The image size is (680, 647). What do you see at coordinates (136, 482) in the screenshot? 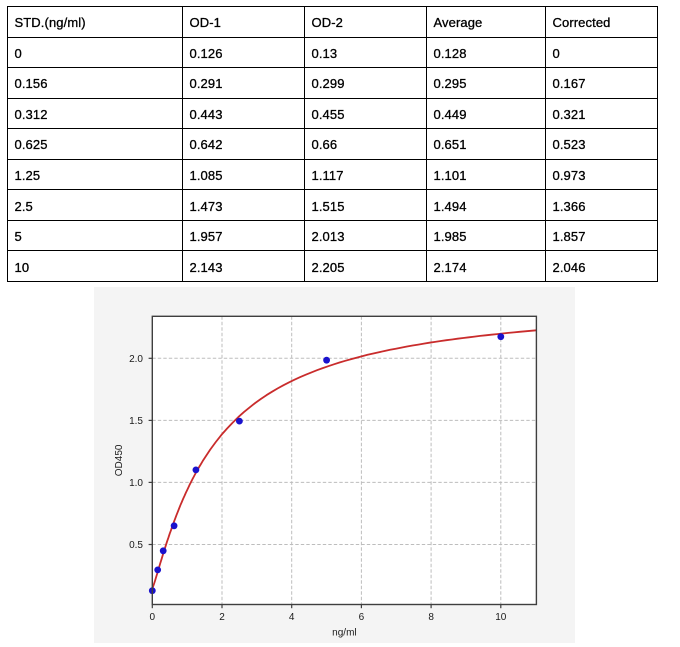
I see `svg-text: 1.0` at bounding box center [136, 482].